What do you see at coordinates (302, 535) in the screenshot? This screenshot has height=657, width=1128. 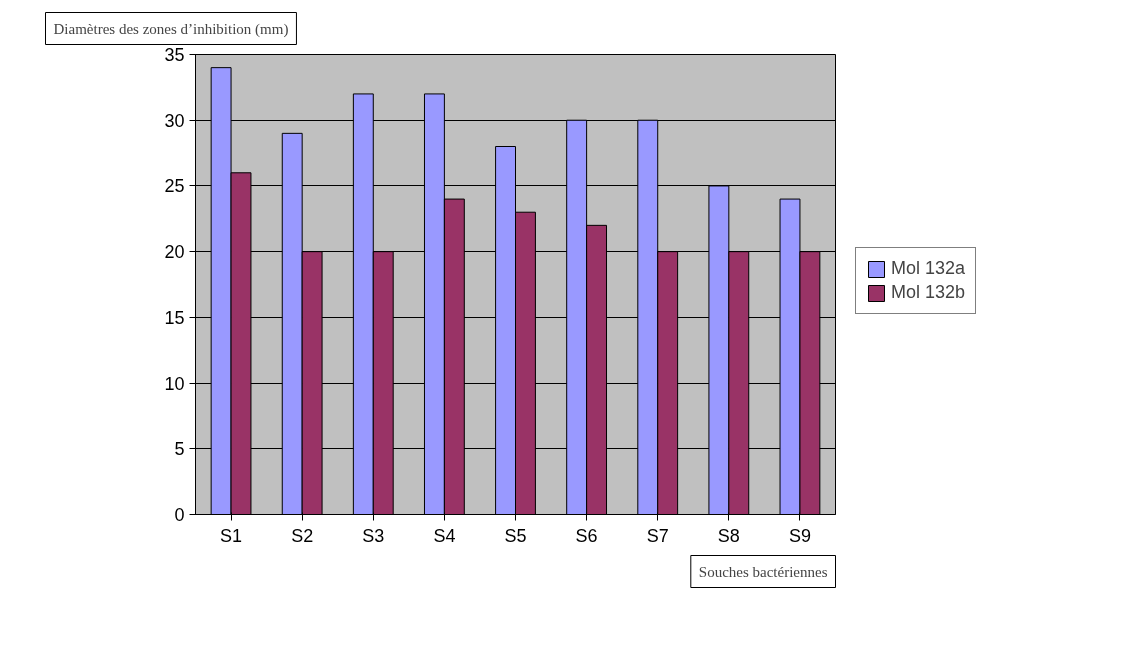 I see `x-tick-label: S2` at bounding box center [302, 535].